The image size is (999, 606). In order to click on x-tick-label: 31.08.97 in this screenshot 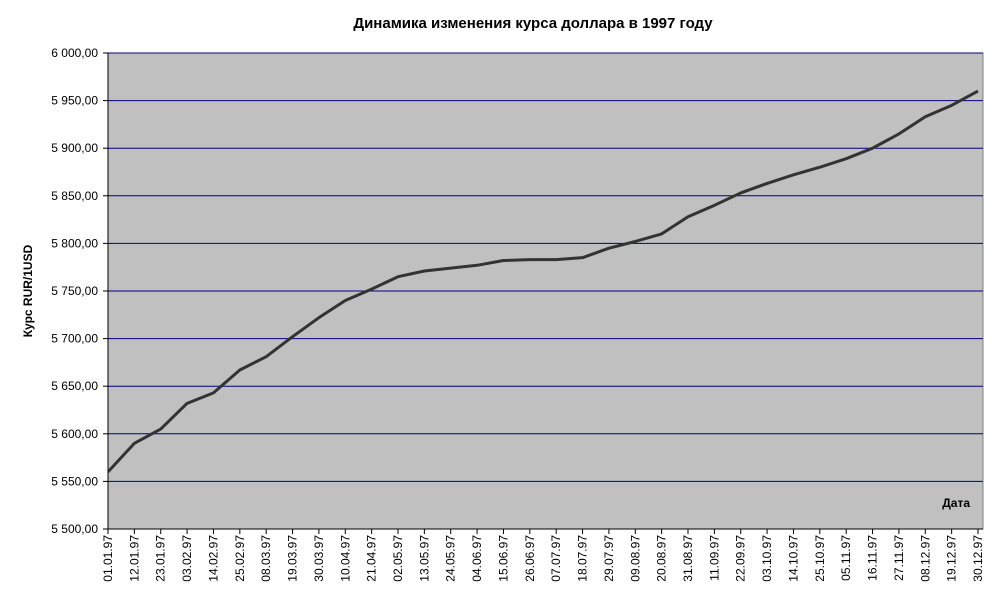, I will do `click(688, 558)`.